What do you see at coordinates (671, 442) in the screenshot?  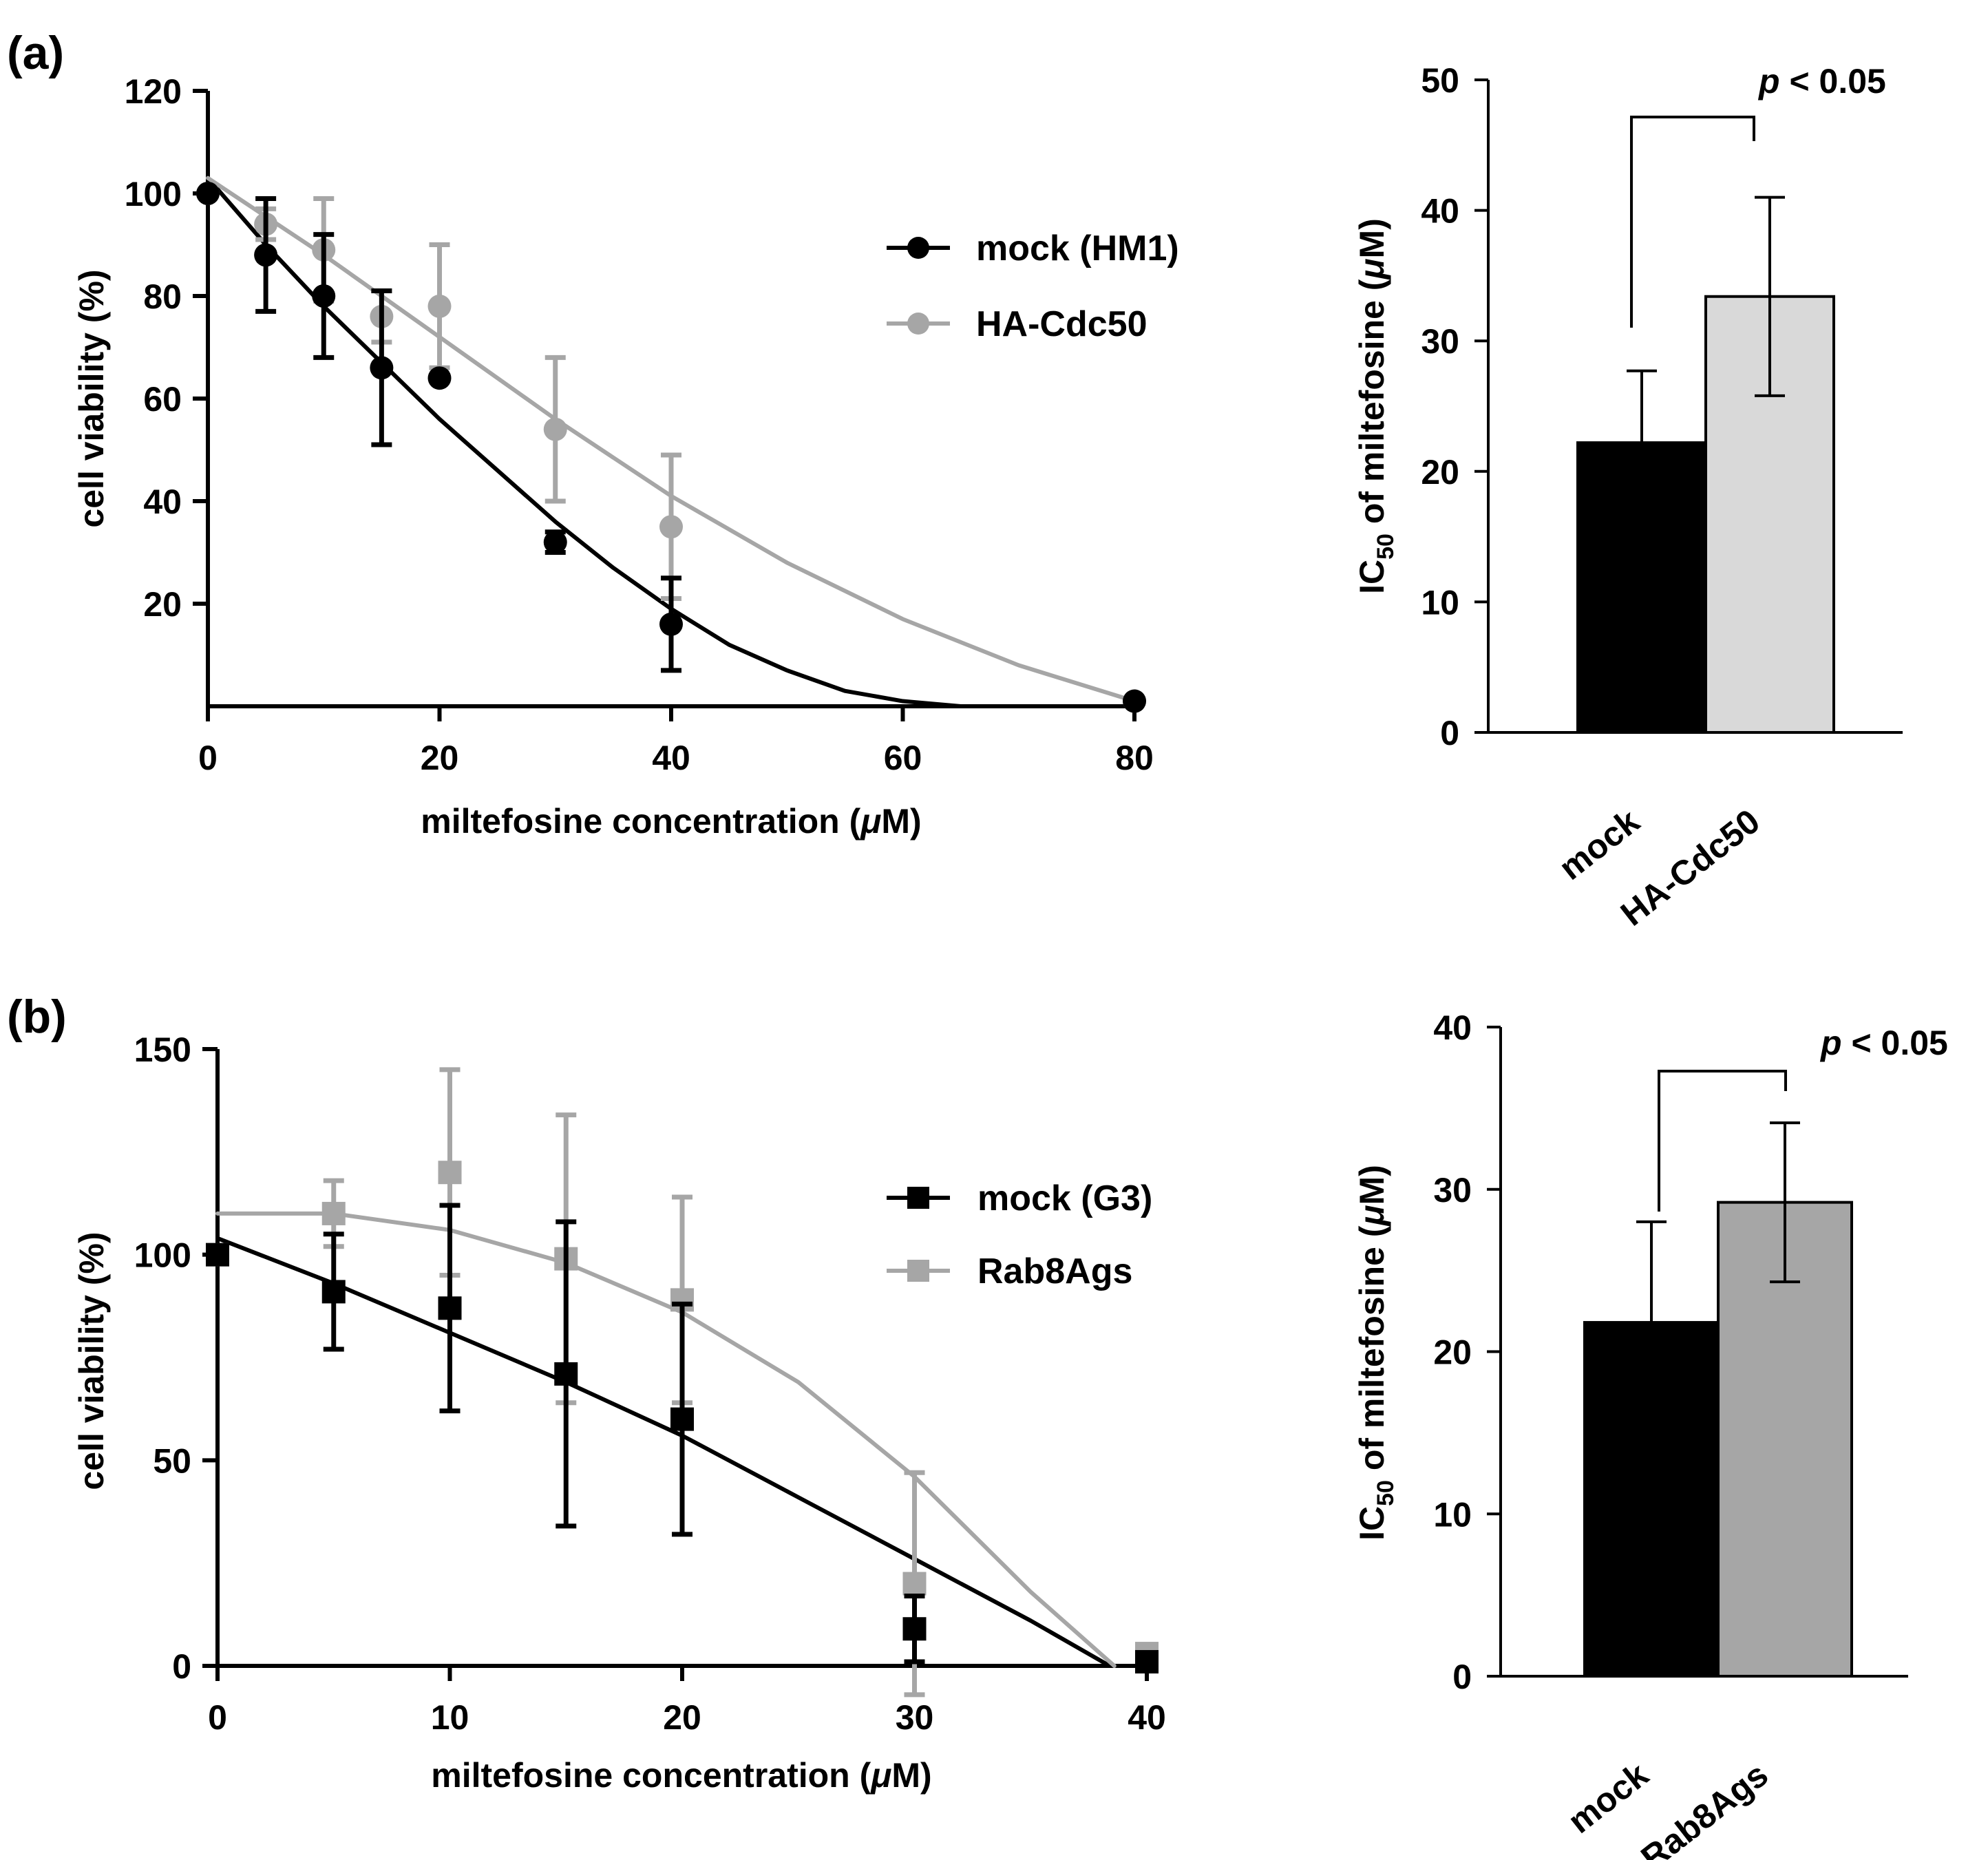 I see `fit-curve` at bounding box center [671, 442].